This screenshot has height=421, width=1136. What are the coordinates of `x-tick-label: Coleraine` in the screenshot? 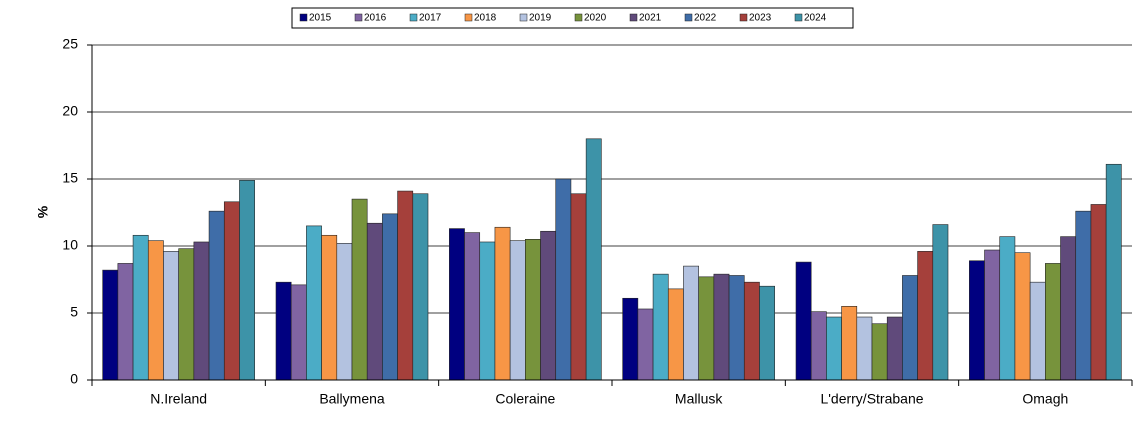 It's located at (525, 399).